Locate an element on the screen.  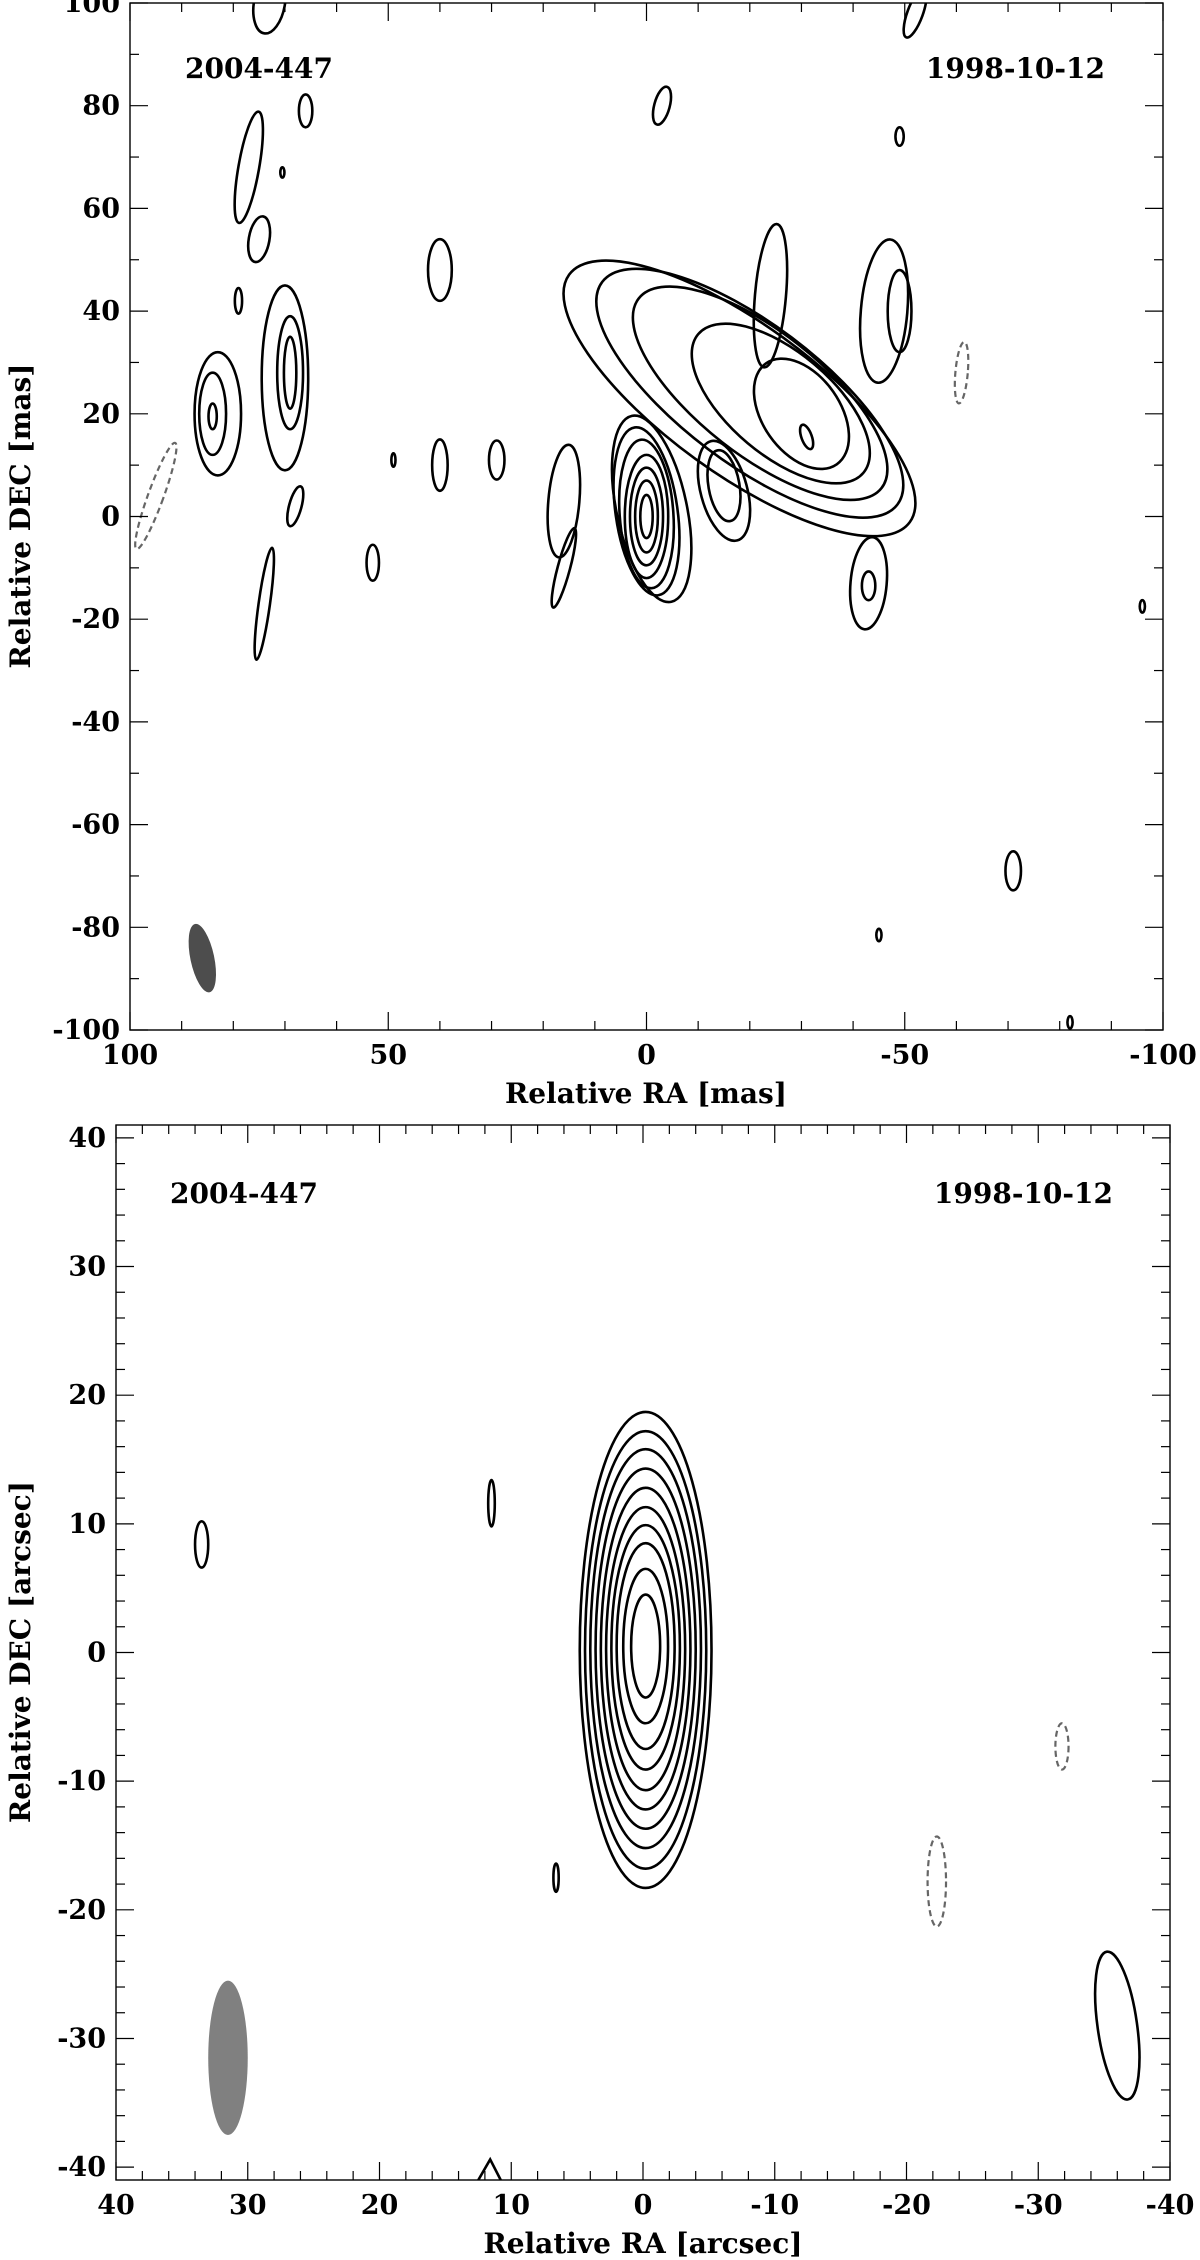
y-axis-title: Relative DEC [arcsec] is located at coordinates (20, 1652).